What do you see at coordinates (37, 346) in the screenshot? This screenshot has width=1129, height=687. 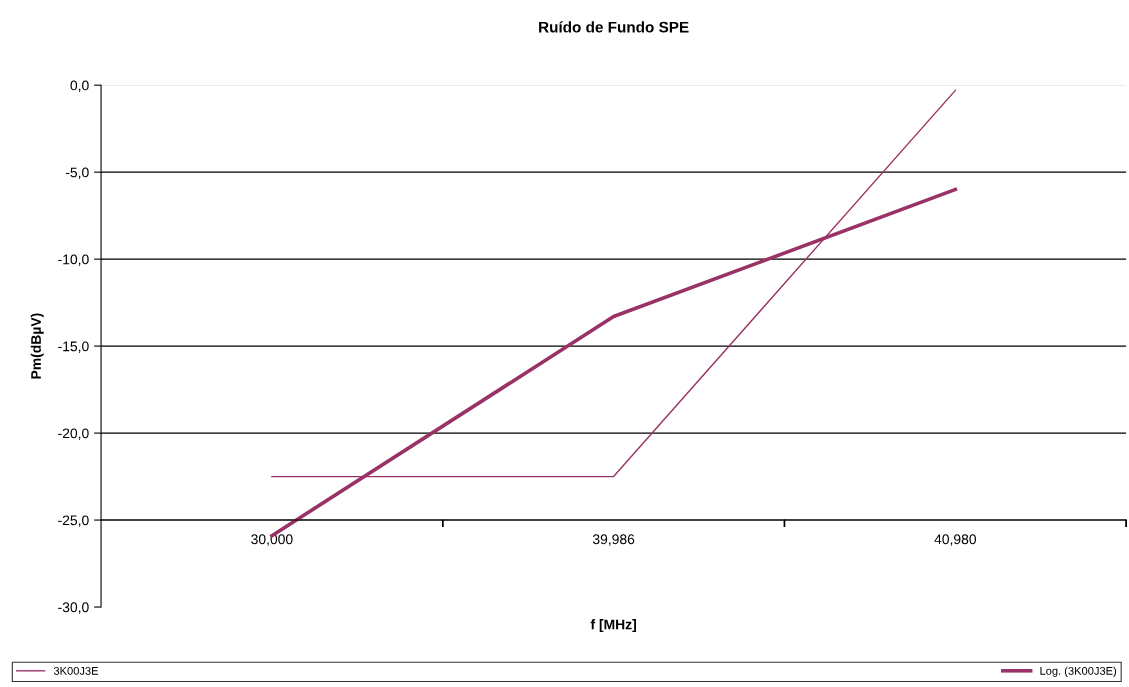 I see `y-axis-title: Pm(dBµV)` at bounding box center [37, 346].